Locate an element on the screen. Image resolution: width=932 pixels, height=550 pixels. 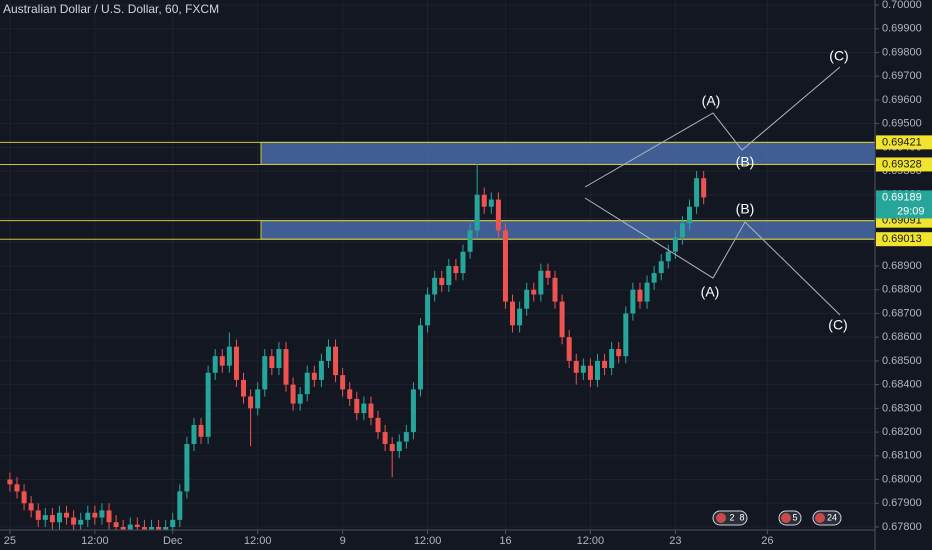
event-count: 24 is located at coordinates (832, 517).